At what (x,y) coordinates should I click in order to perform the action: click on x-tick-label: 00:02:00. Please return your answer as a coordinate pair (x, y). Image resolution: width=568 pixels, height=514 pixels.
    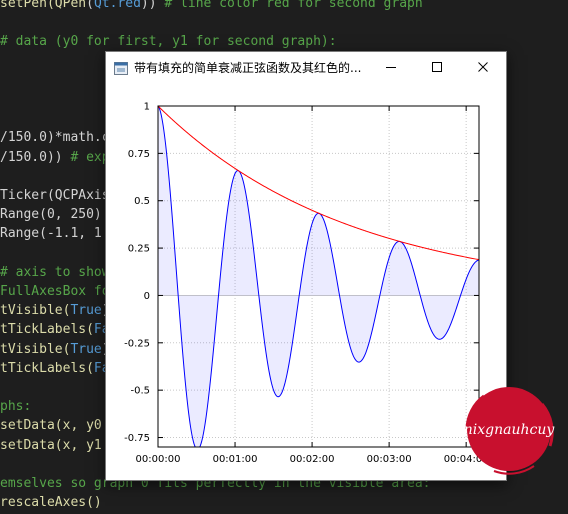
    Looking at the image, I should click on (312, 459).